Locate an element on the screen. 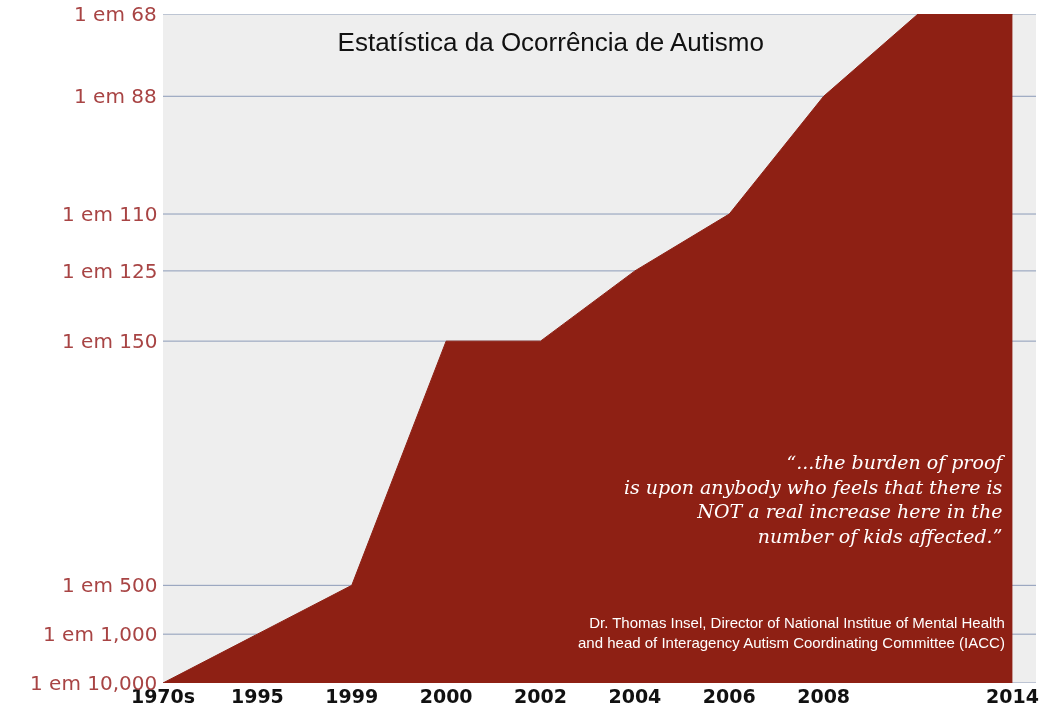 Image resolution: width=1046 pixels, height=721 pixels. x-tick-label: 2008 is located at coordinates (824, 696).